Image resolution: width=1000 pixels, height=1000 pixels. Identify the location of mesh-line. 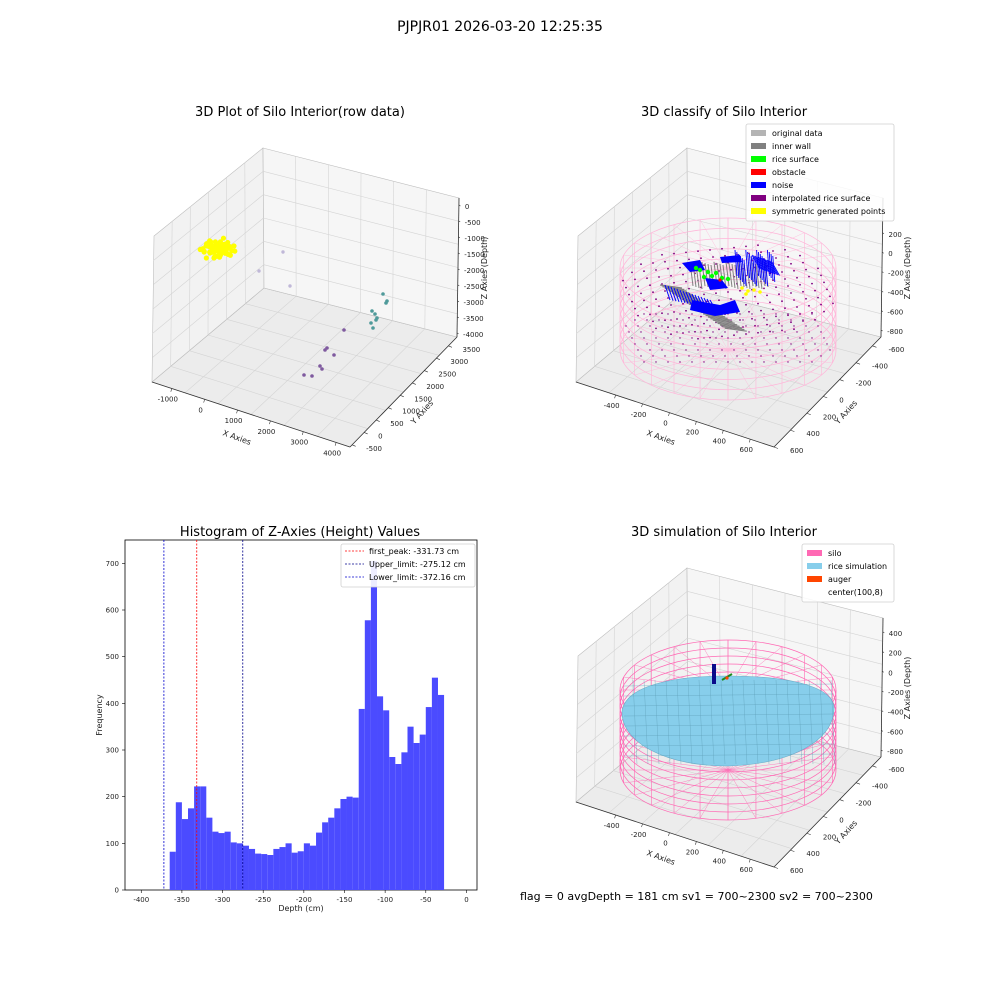
(635, 722).